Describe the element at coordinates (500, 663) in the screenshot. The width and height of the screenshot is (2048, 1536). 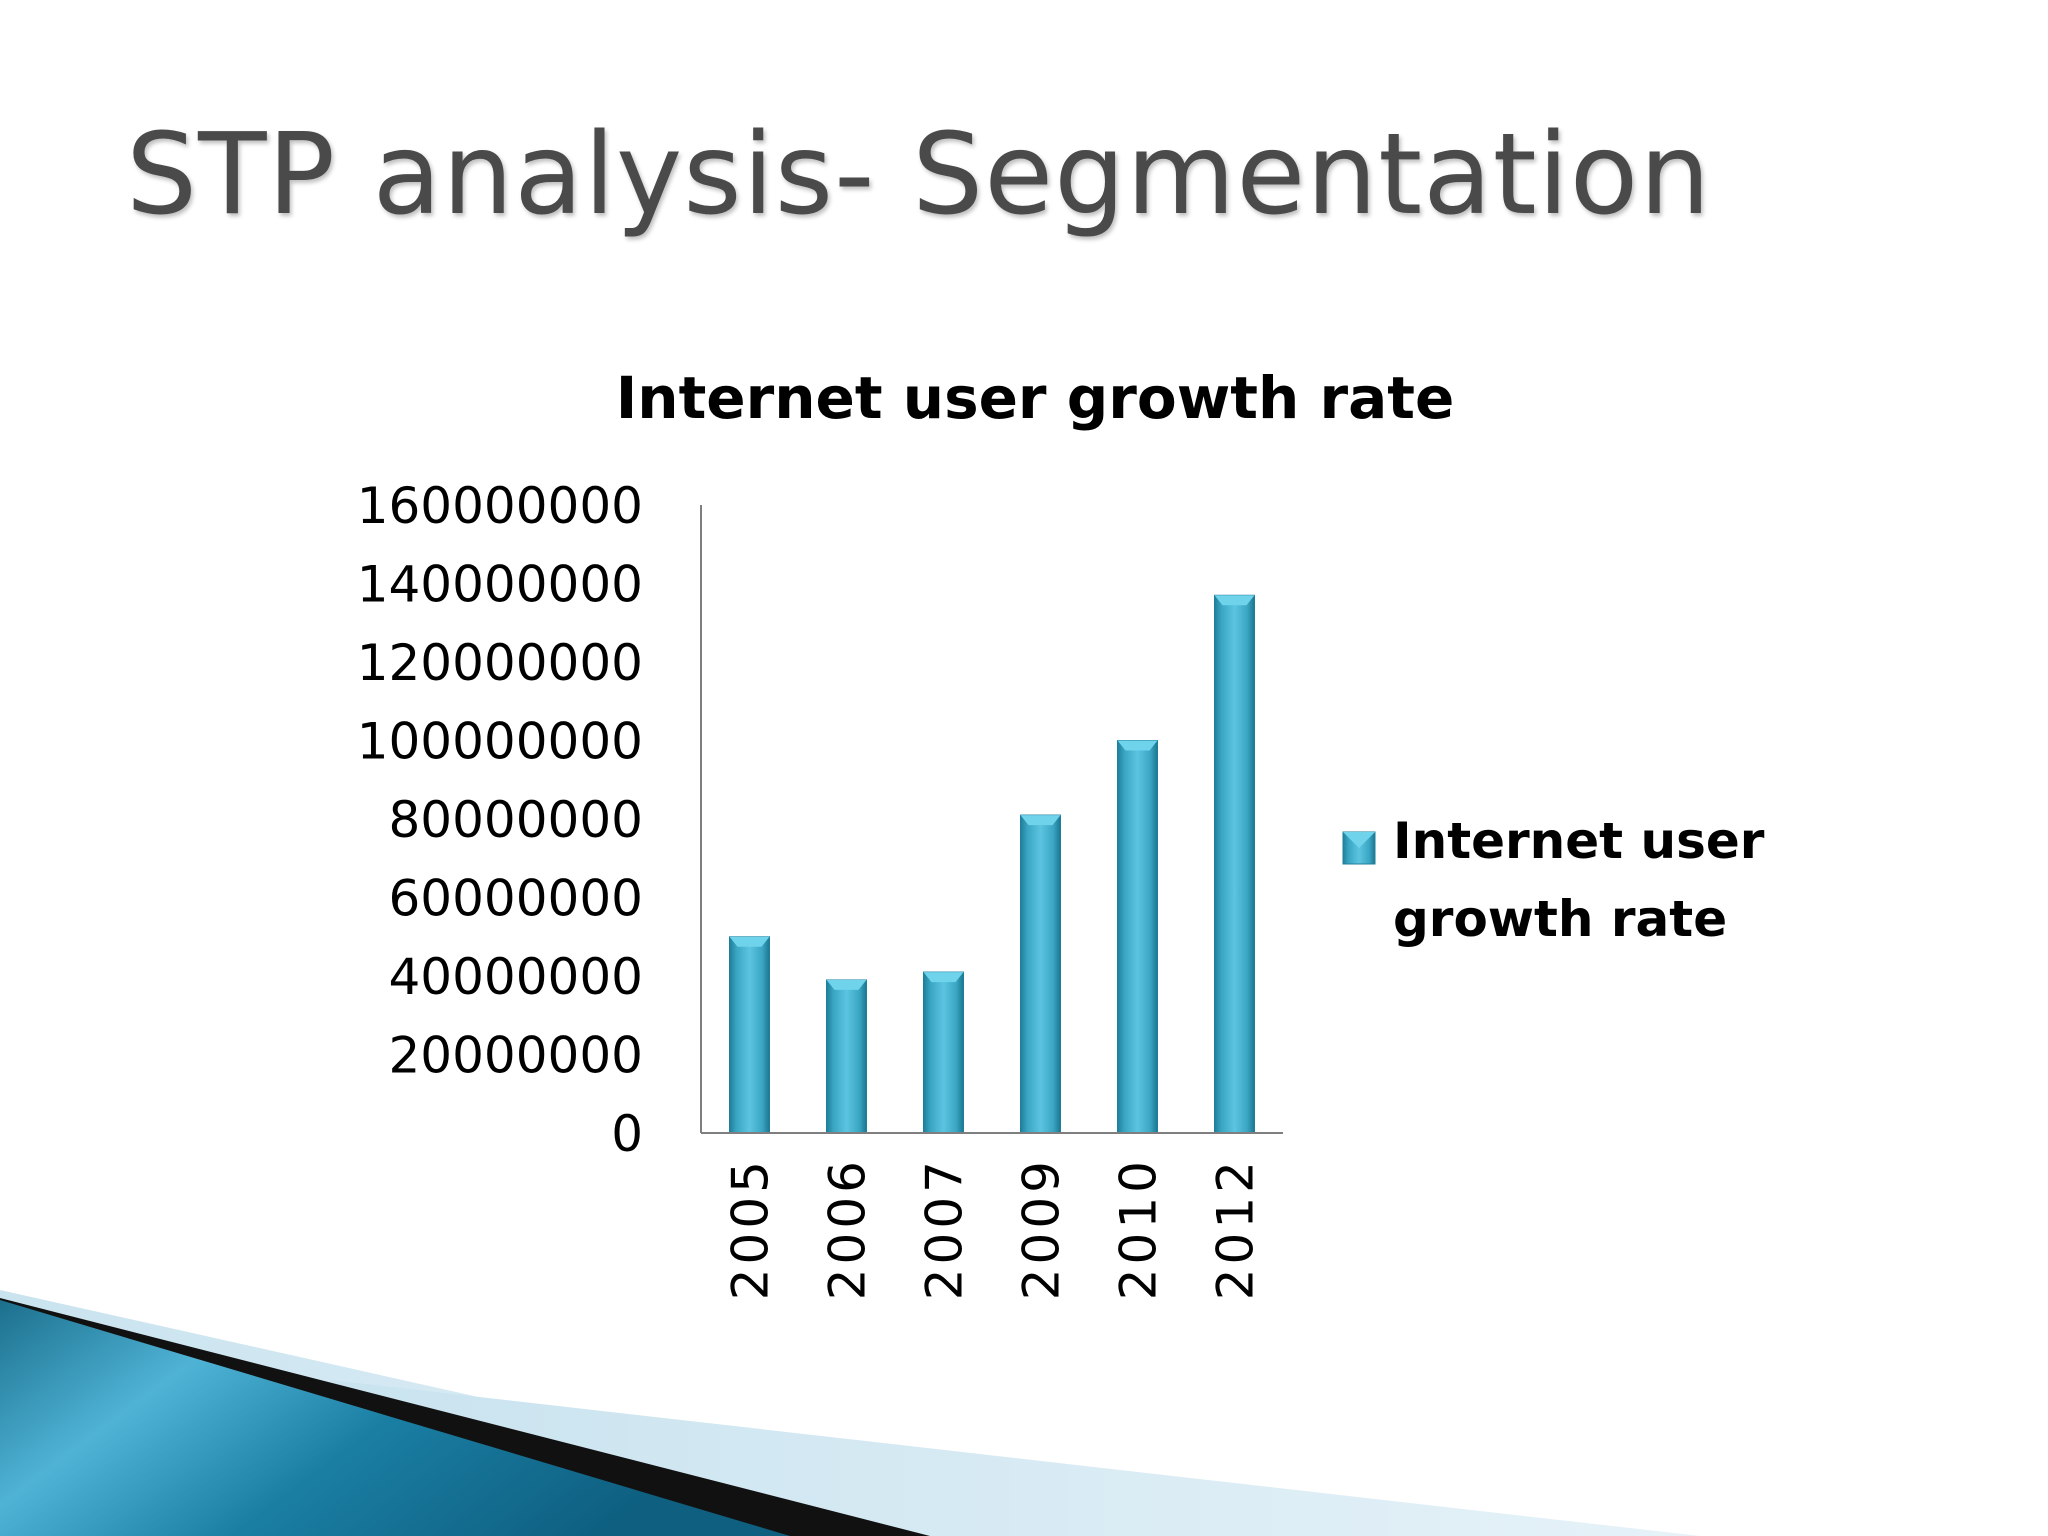
I see `y-tick-label: 120000000` at that location.